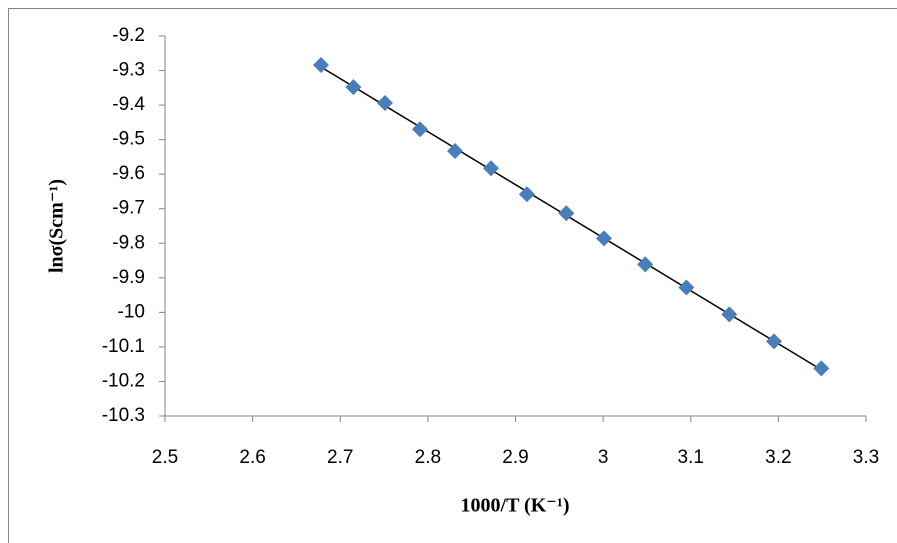 Image resolution: width=897 pixels, height=543 pixels. What do you see at coordinates (866, 457) in the screenshot?
I see `x-tick-label: 3.3` at bounding box center [866, 457].